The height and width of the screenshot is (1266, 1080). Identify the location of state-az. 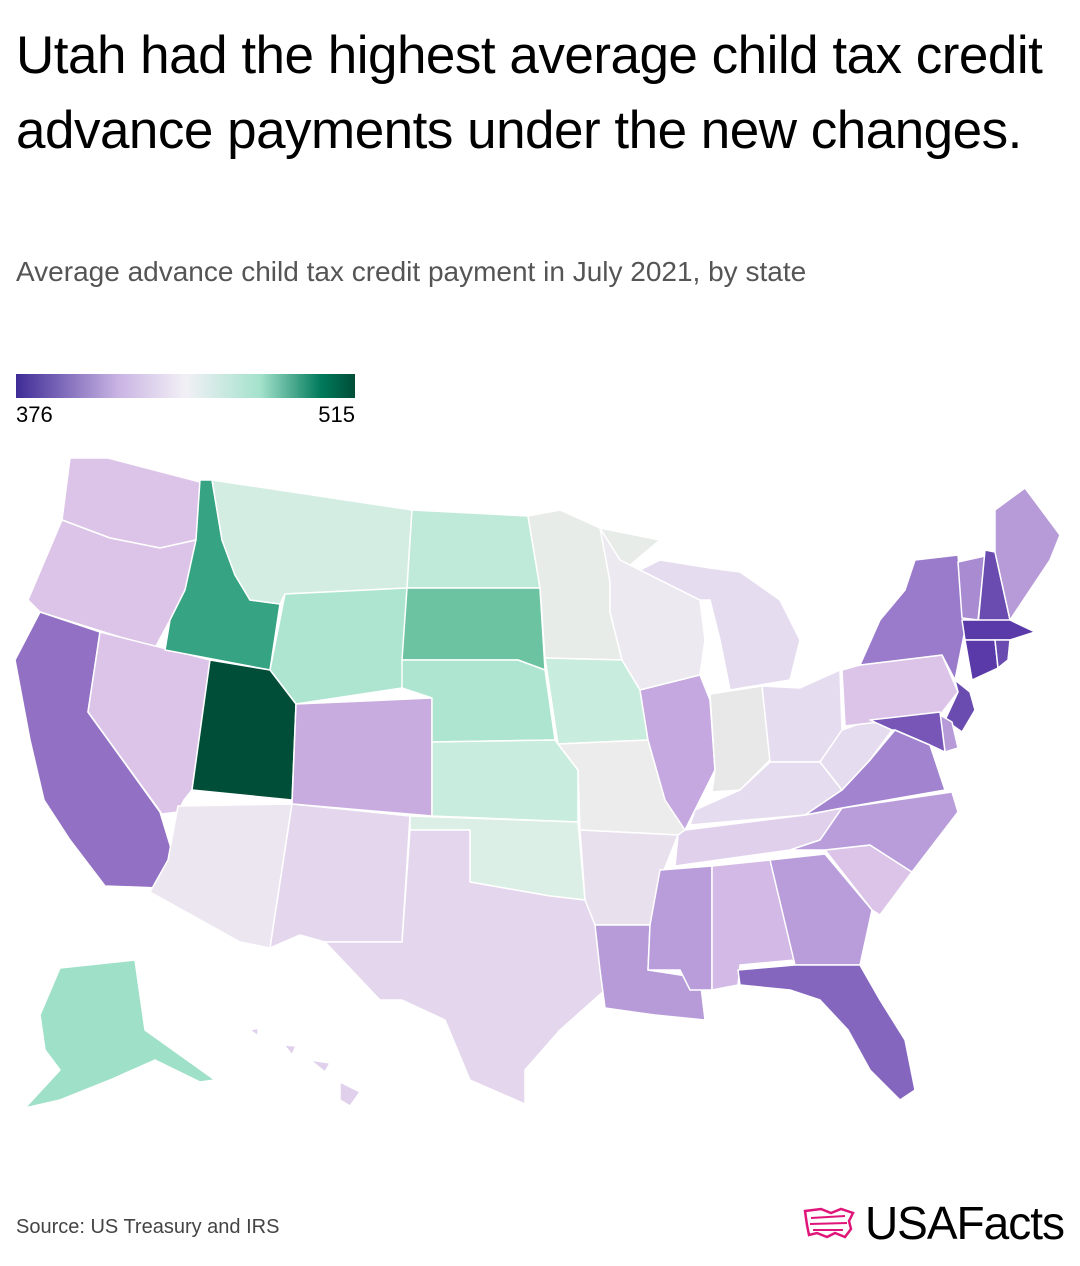
(221, 876).